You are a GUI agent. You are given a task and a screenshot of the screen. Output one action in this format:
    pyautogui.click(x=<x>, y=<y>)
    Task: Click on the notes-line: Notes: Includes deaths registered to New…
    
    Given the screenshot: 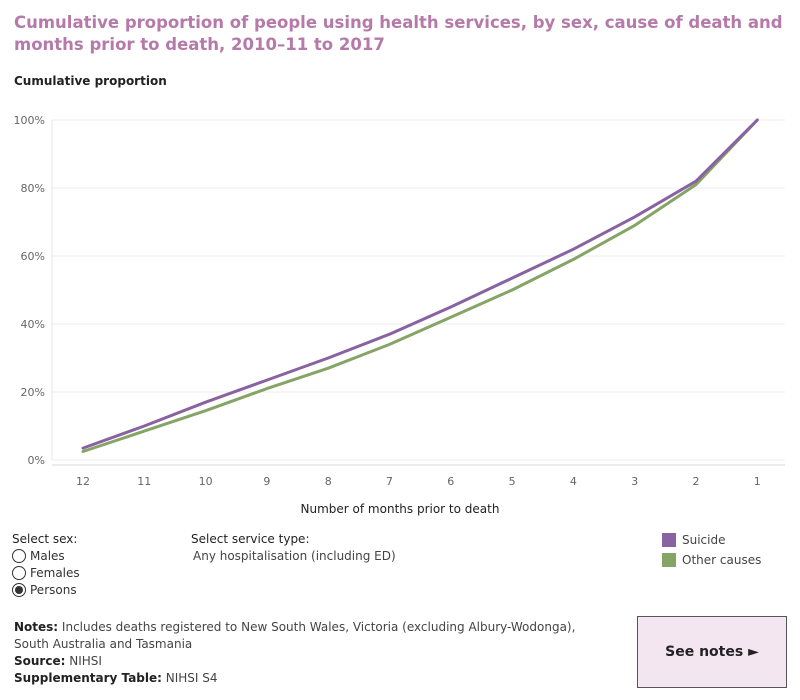 What is the action you would take?
    pyautogui.click(x=295, y=635)
    